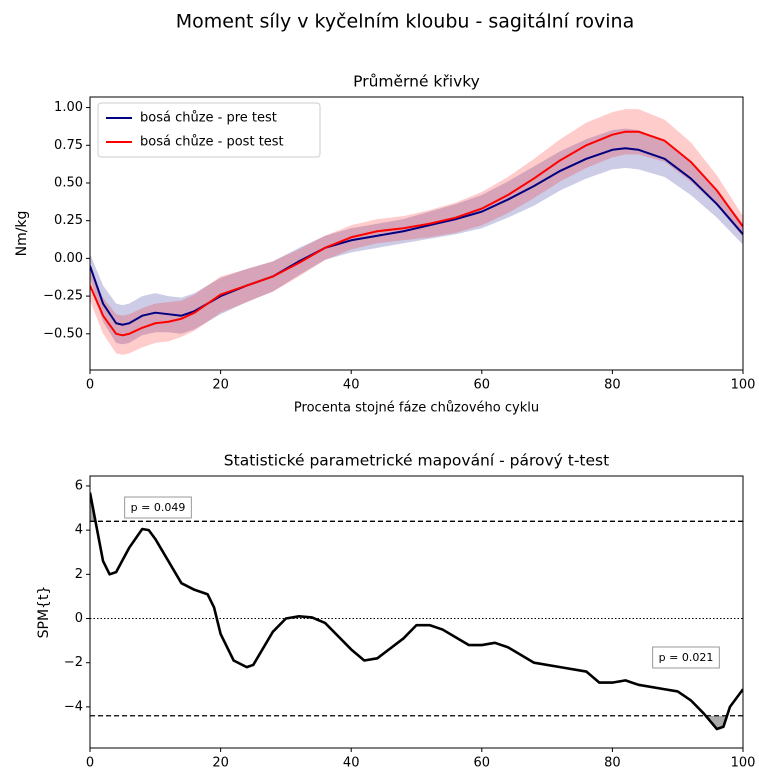 The image size is (759, 772). What do you see at coordinates (68, 220) in the screenshot?
I see `y-tick-label: 0.25` at bounding box center [68, 220].